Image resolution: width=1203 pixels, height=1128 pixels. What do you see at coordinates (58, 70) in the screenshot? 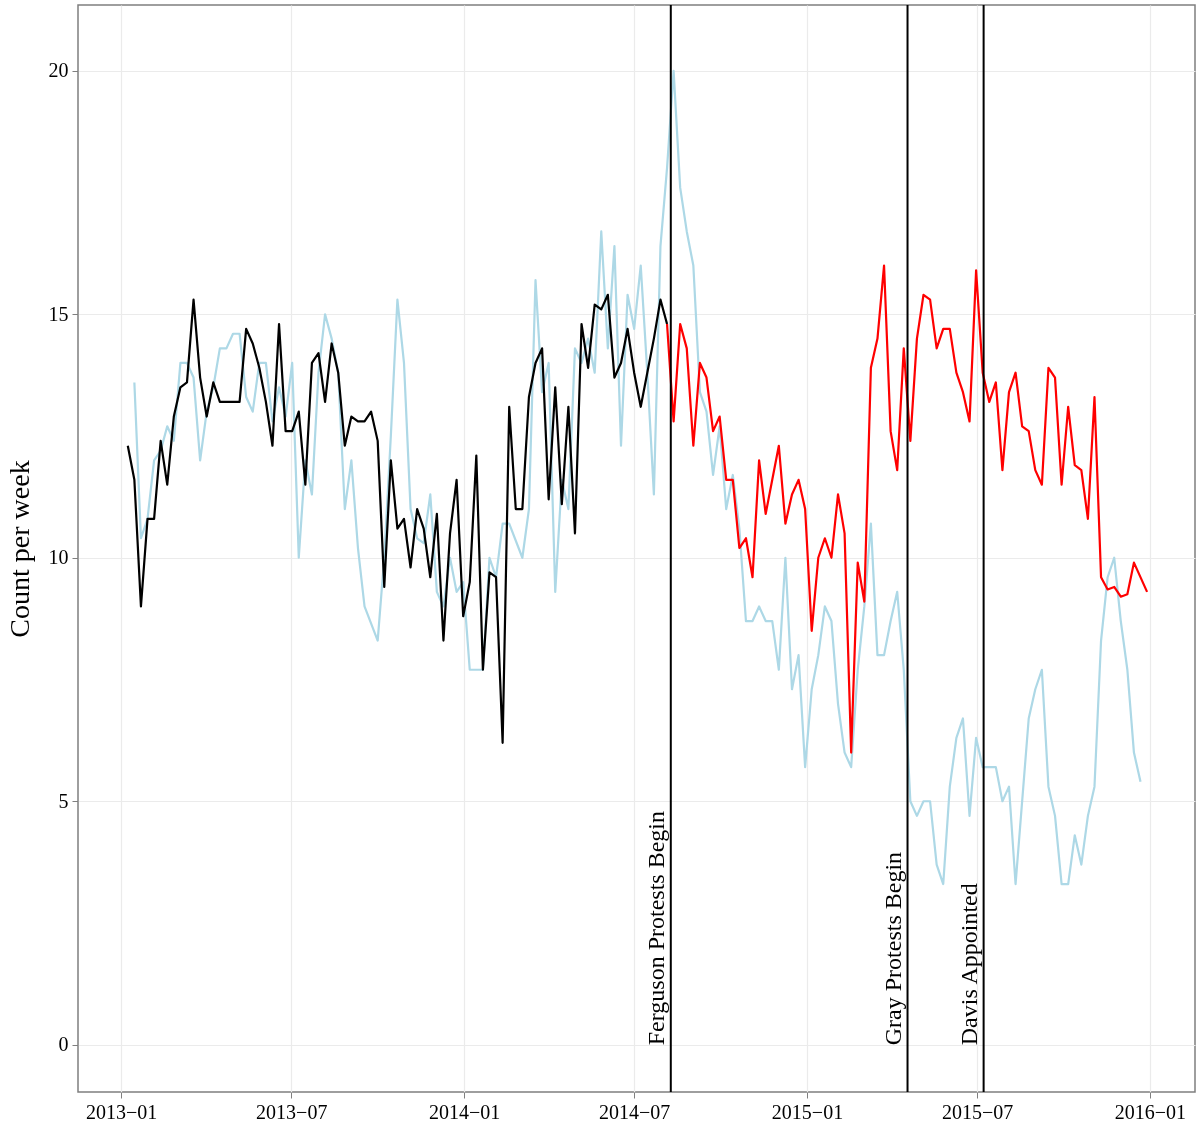
I see `y-tick-label: 20` at bounding box center [58, 70].